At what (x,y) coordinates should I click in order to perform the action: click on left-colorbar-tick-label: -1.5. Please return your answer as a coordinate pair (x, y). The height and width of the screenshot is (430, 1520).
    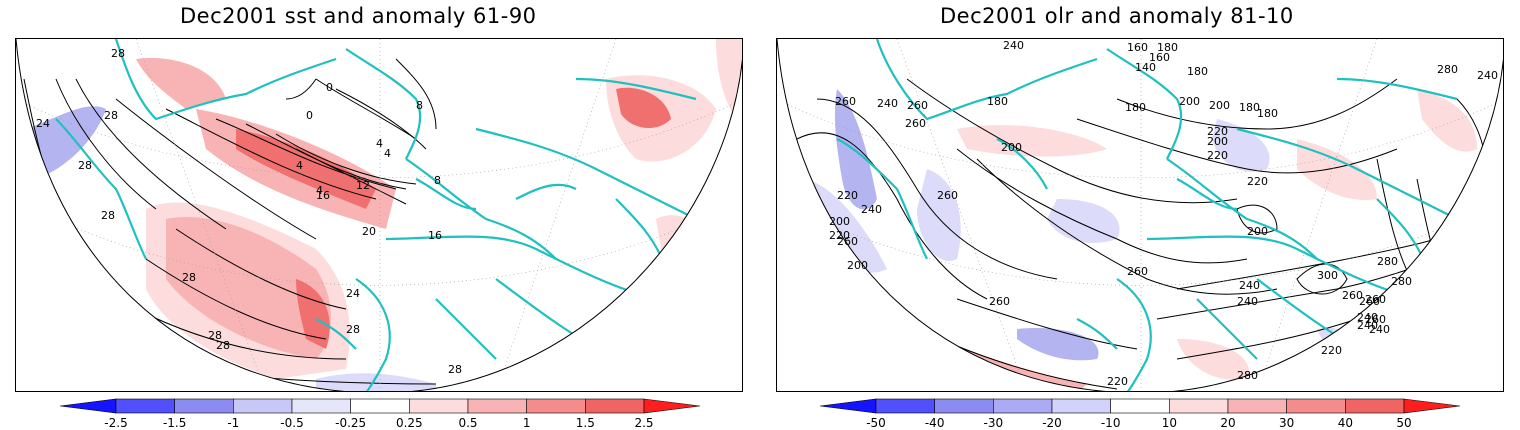
    Looking at the image, I should click on (174, 423).